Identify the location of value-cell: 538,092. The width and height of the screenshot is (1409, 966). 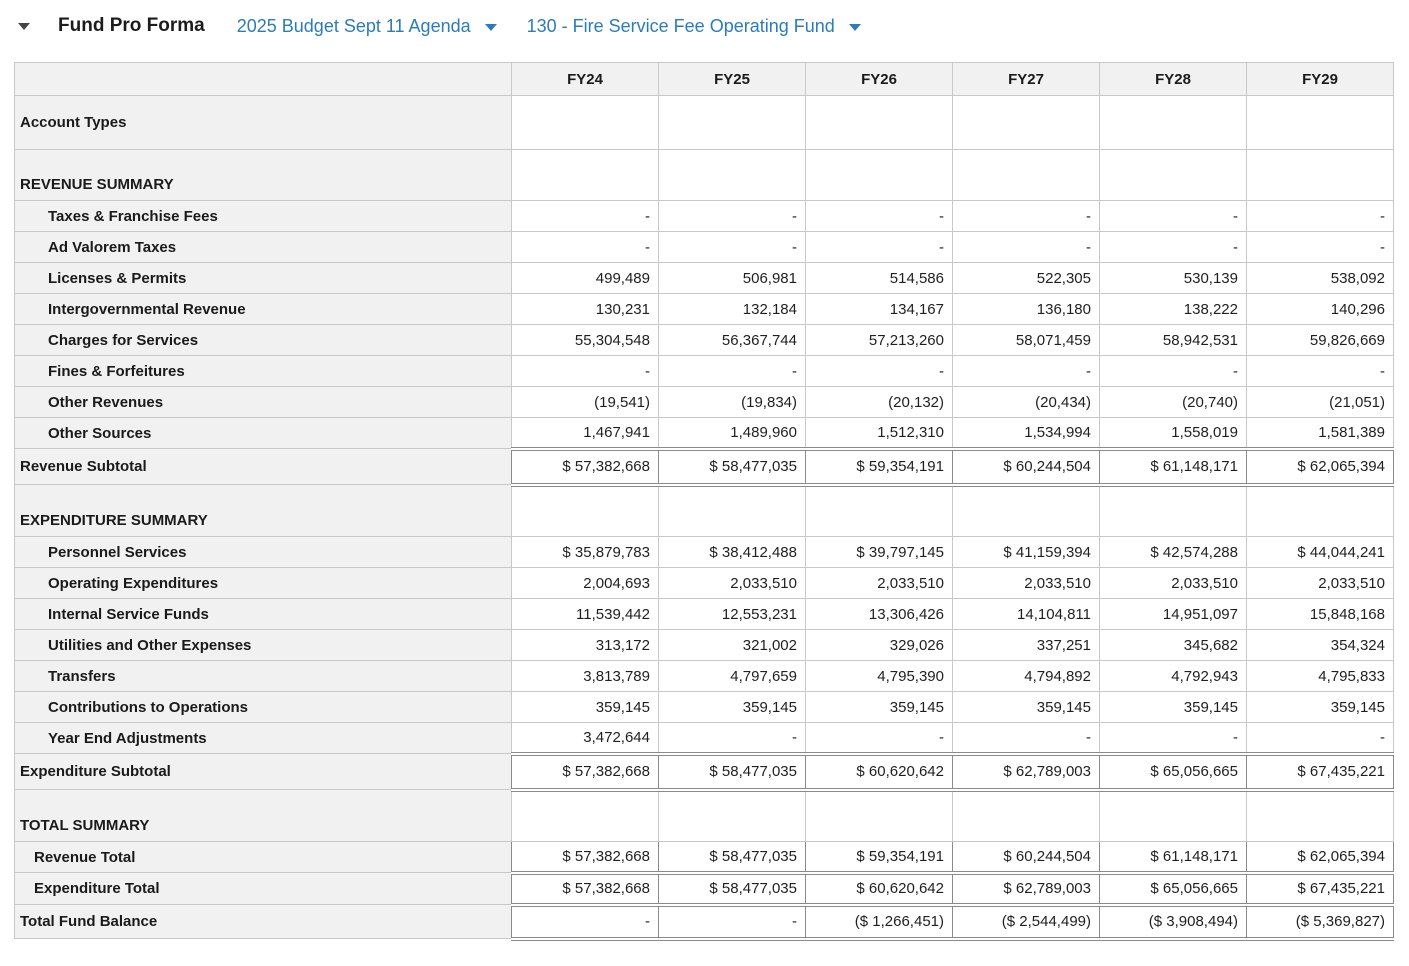
(1320, 278).